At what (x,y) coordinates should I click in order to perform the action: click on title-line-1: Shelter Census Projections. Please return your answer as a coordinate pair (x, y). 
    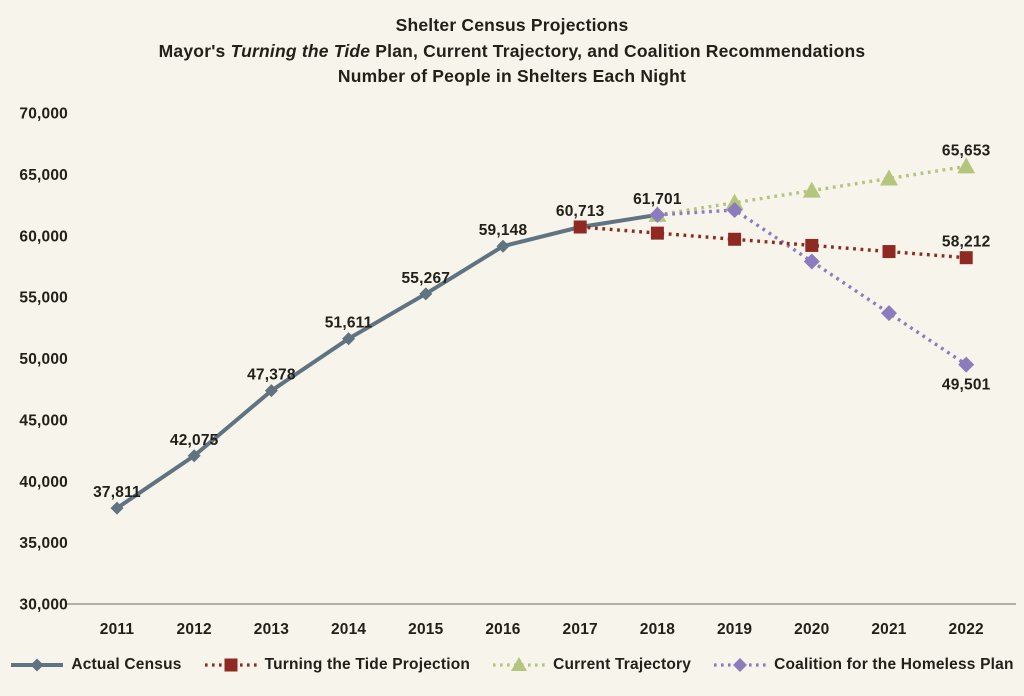
    Looking at the image, I should click on (512, 25).